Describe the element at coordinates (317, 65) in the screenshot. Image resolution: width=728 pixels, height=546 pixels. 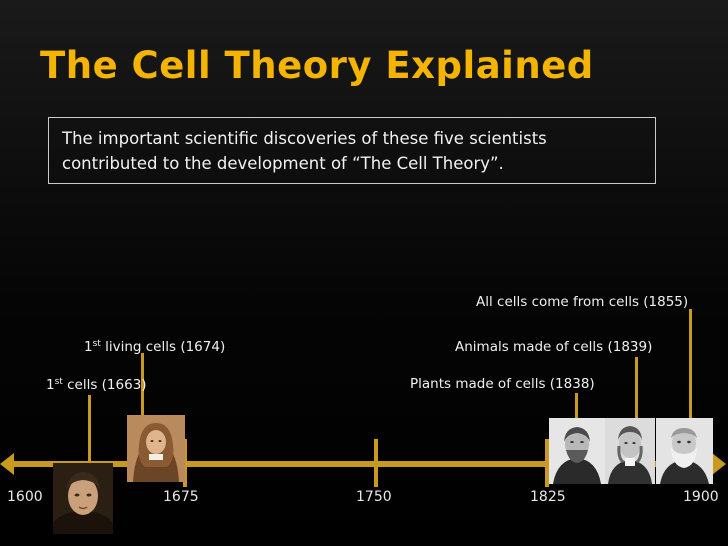
I see `slide-title: The Cell Theory Explained` at that location.